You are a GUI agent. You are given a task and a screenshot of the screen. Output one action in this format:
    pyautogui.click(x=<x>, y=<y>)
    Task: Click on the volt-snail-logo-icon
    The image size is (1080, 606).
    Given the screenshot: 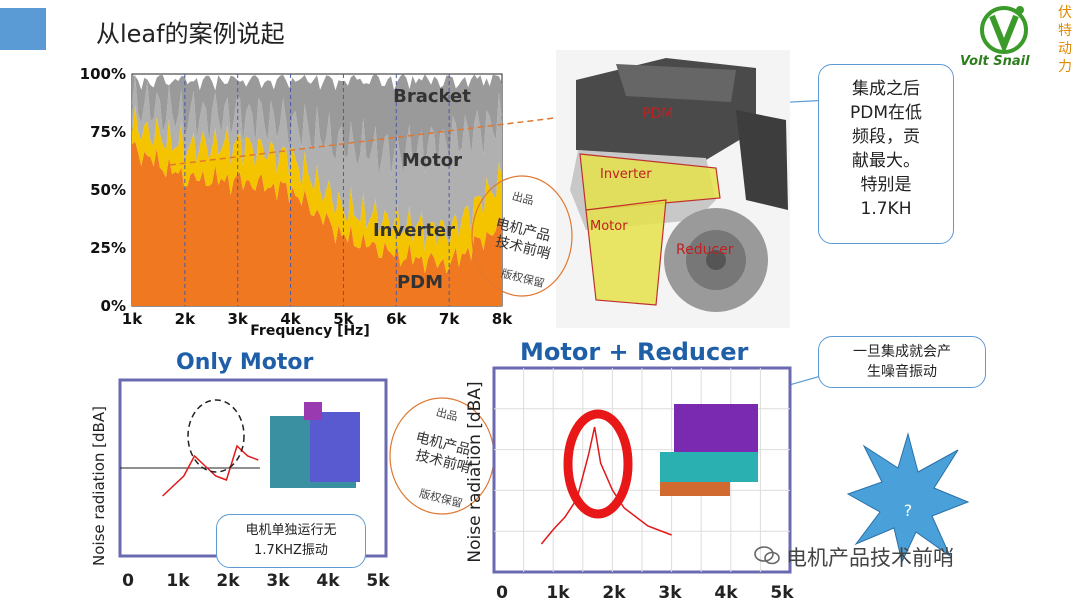 What is the action you would take?
    pyautogui.click(x=1004, y=30)
    